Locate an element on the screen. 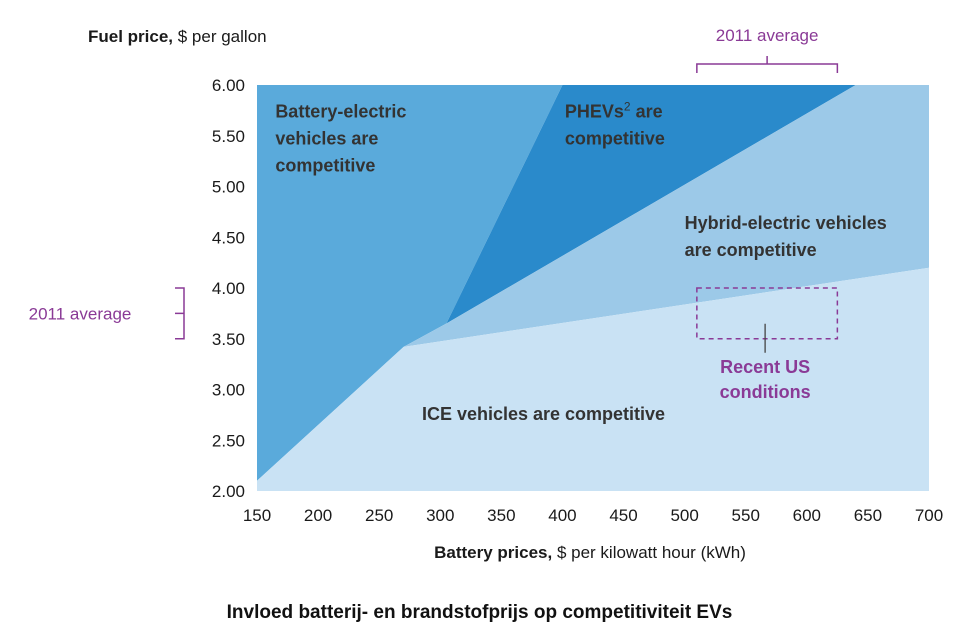 The height and width of the screenshot is (643, 959). y-average-bracket is located at coordinates (180, 313).